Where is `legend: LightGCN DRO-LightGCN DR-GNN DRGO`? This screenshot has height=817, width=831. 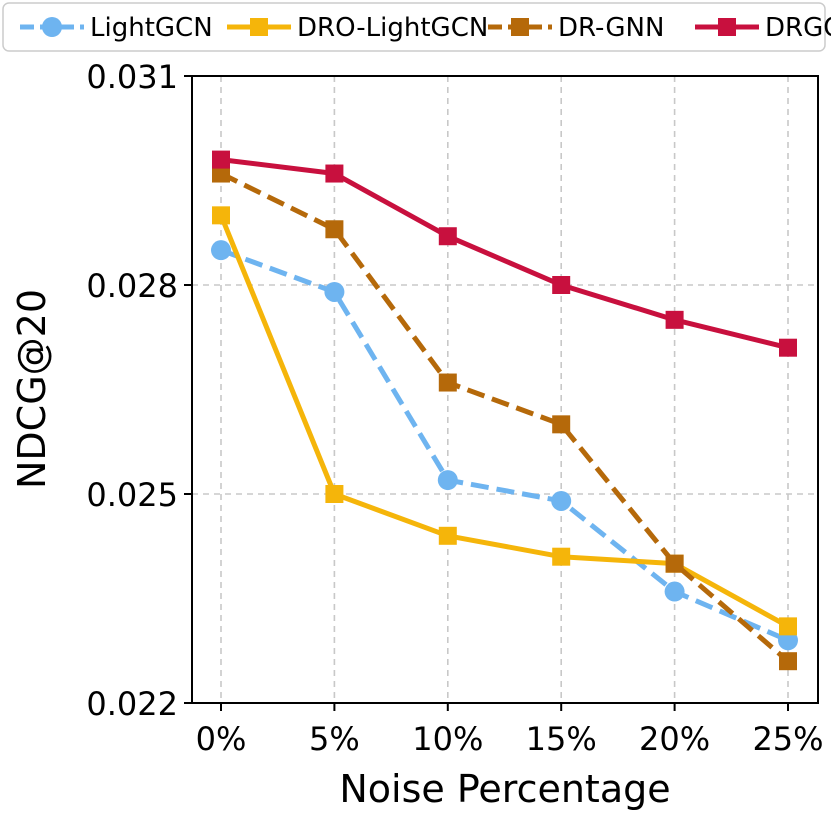 legend: LightGCN DRO-LightGCN DR-GNN DRGO is located at coordinates (416, 27).